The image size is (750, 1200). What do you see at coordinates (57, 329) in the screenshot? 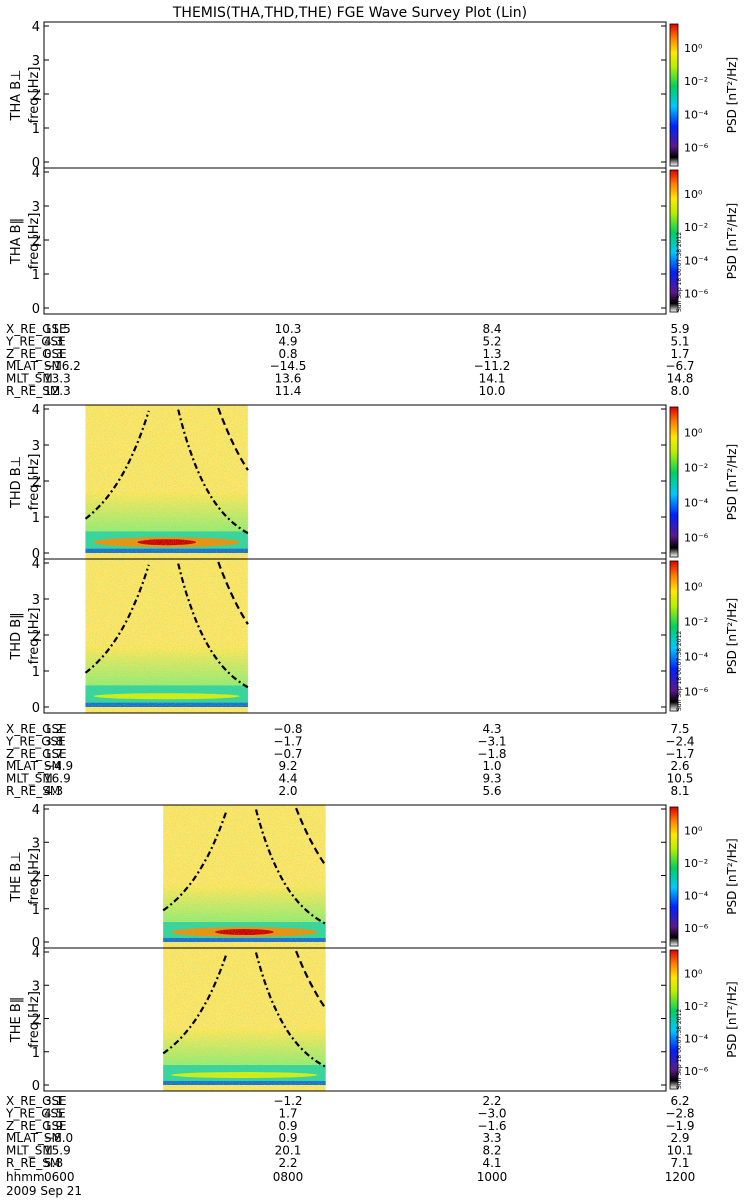
I see `ephem-value: 11.5` at bounding box center [57, 329].